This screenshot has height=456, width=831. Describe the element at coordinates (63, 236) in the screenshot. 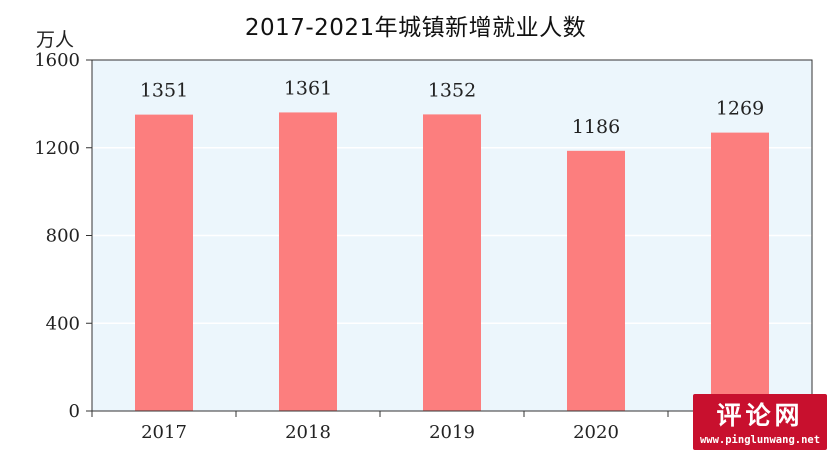

I see `y-tick-label-800: 800` at that location.